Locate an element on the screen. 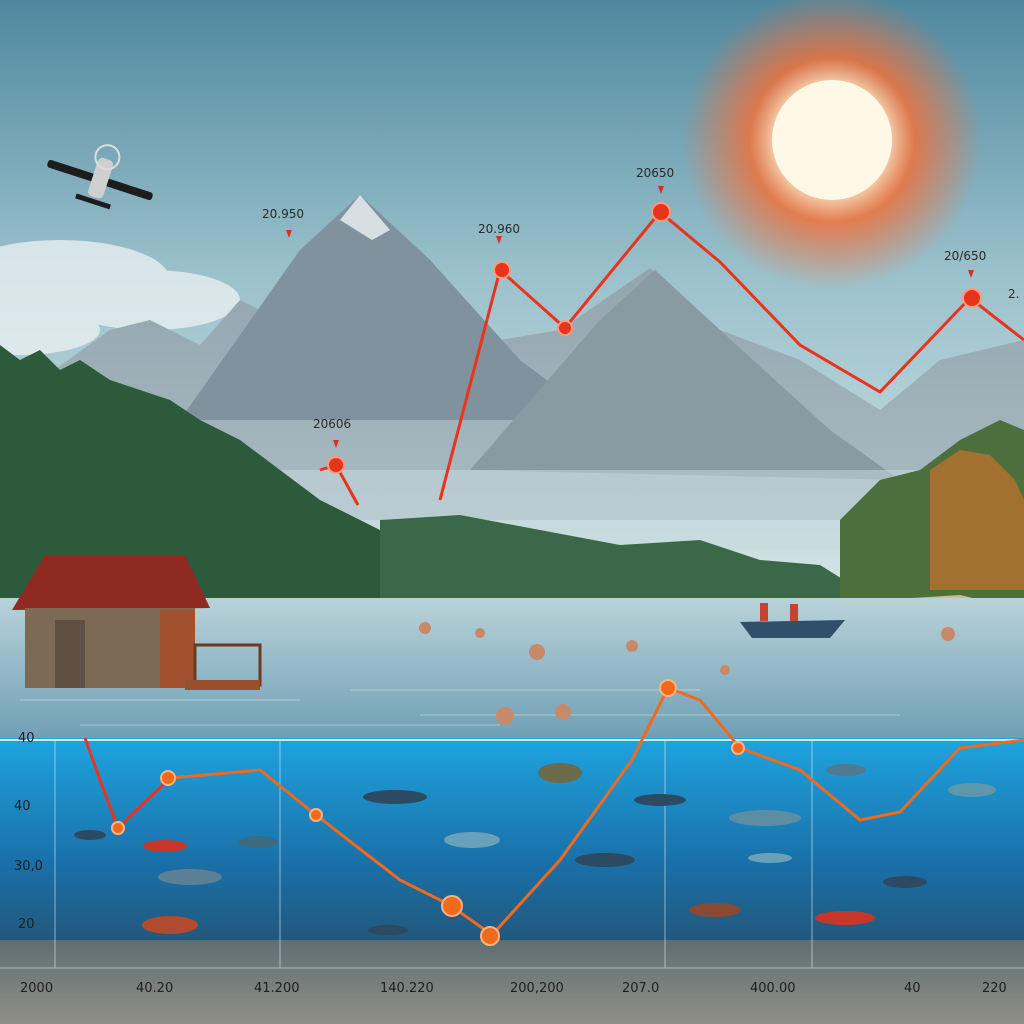 The width and height of the screenshot is (1024, 1024). mountain-peak-right is located at coordinates (685, 375).